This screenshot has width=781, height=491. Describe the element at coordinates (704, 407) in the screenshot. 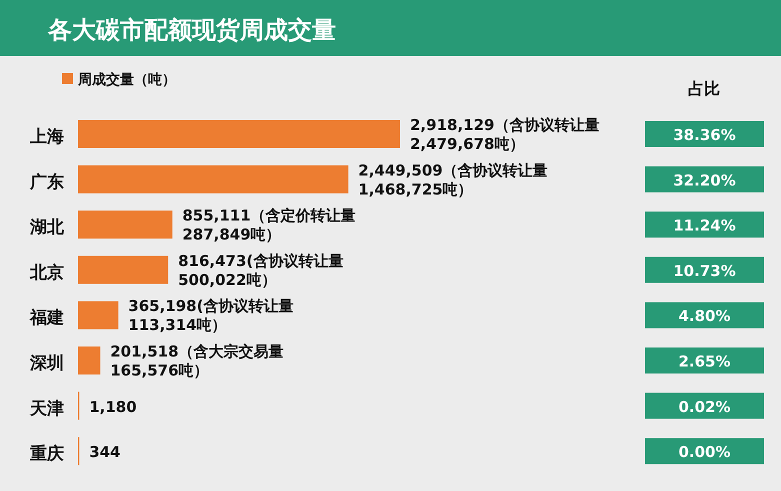

I see `text: 0.02%` at that location.